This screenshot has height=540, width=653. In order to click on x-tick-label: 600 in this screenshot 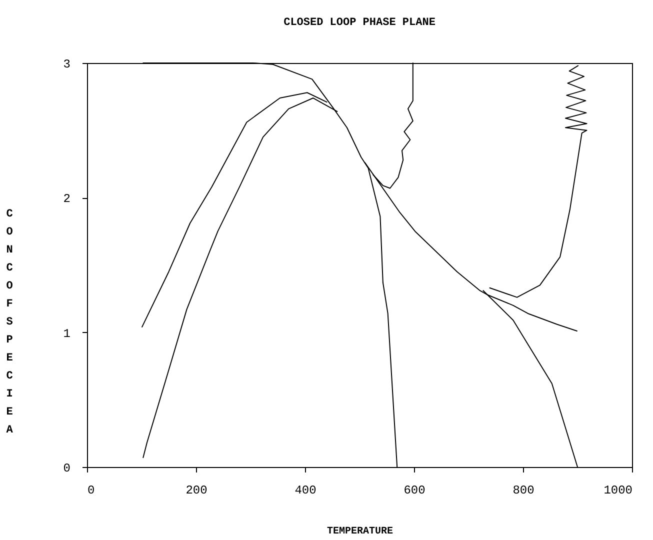, I will do `click(415, 491)`.